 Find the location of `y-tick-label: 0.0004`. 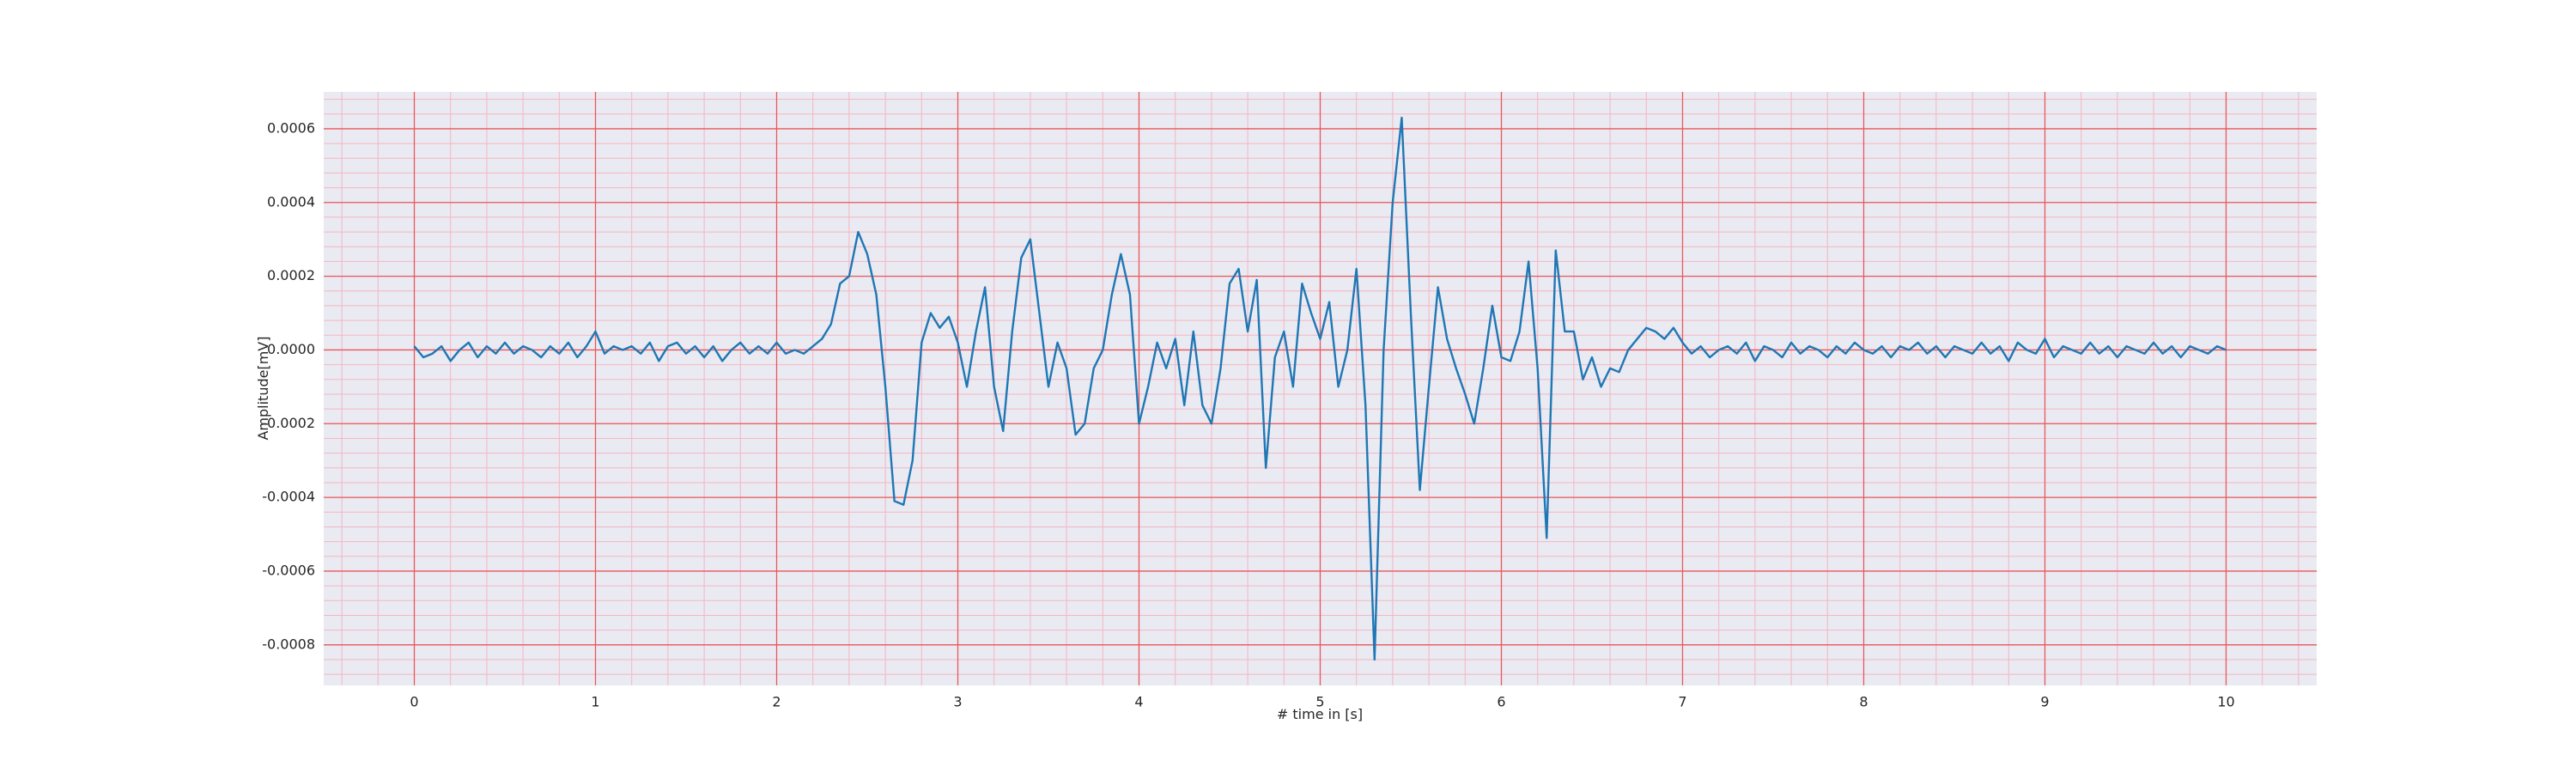

y-tick-label: 0.0004 is located at coordinates (291, 201).